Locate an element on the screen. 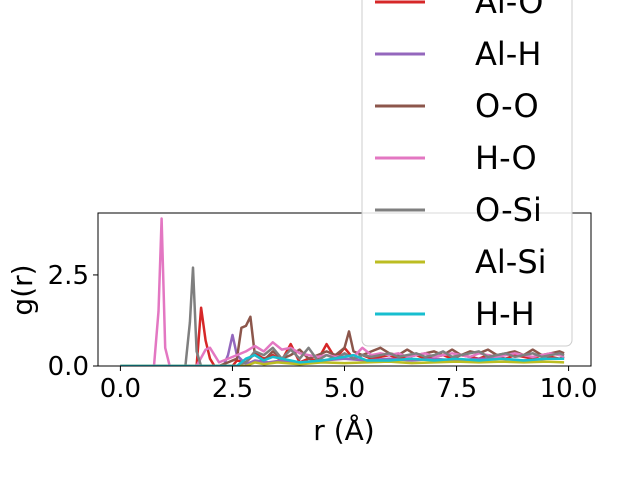  y-tick-label: 2.5 is located at coordinates (68, 276).